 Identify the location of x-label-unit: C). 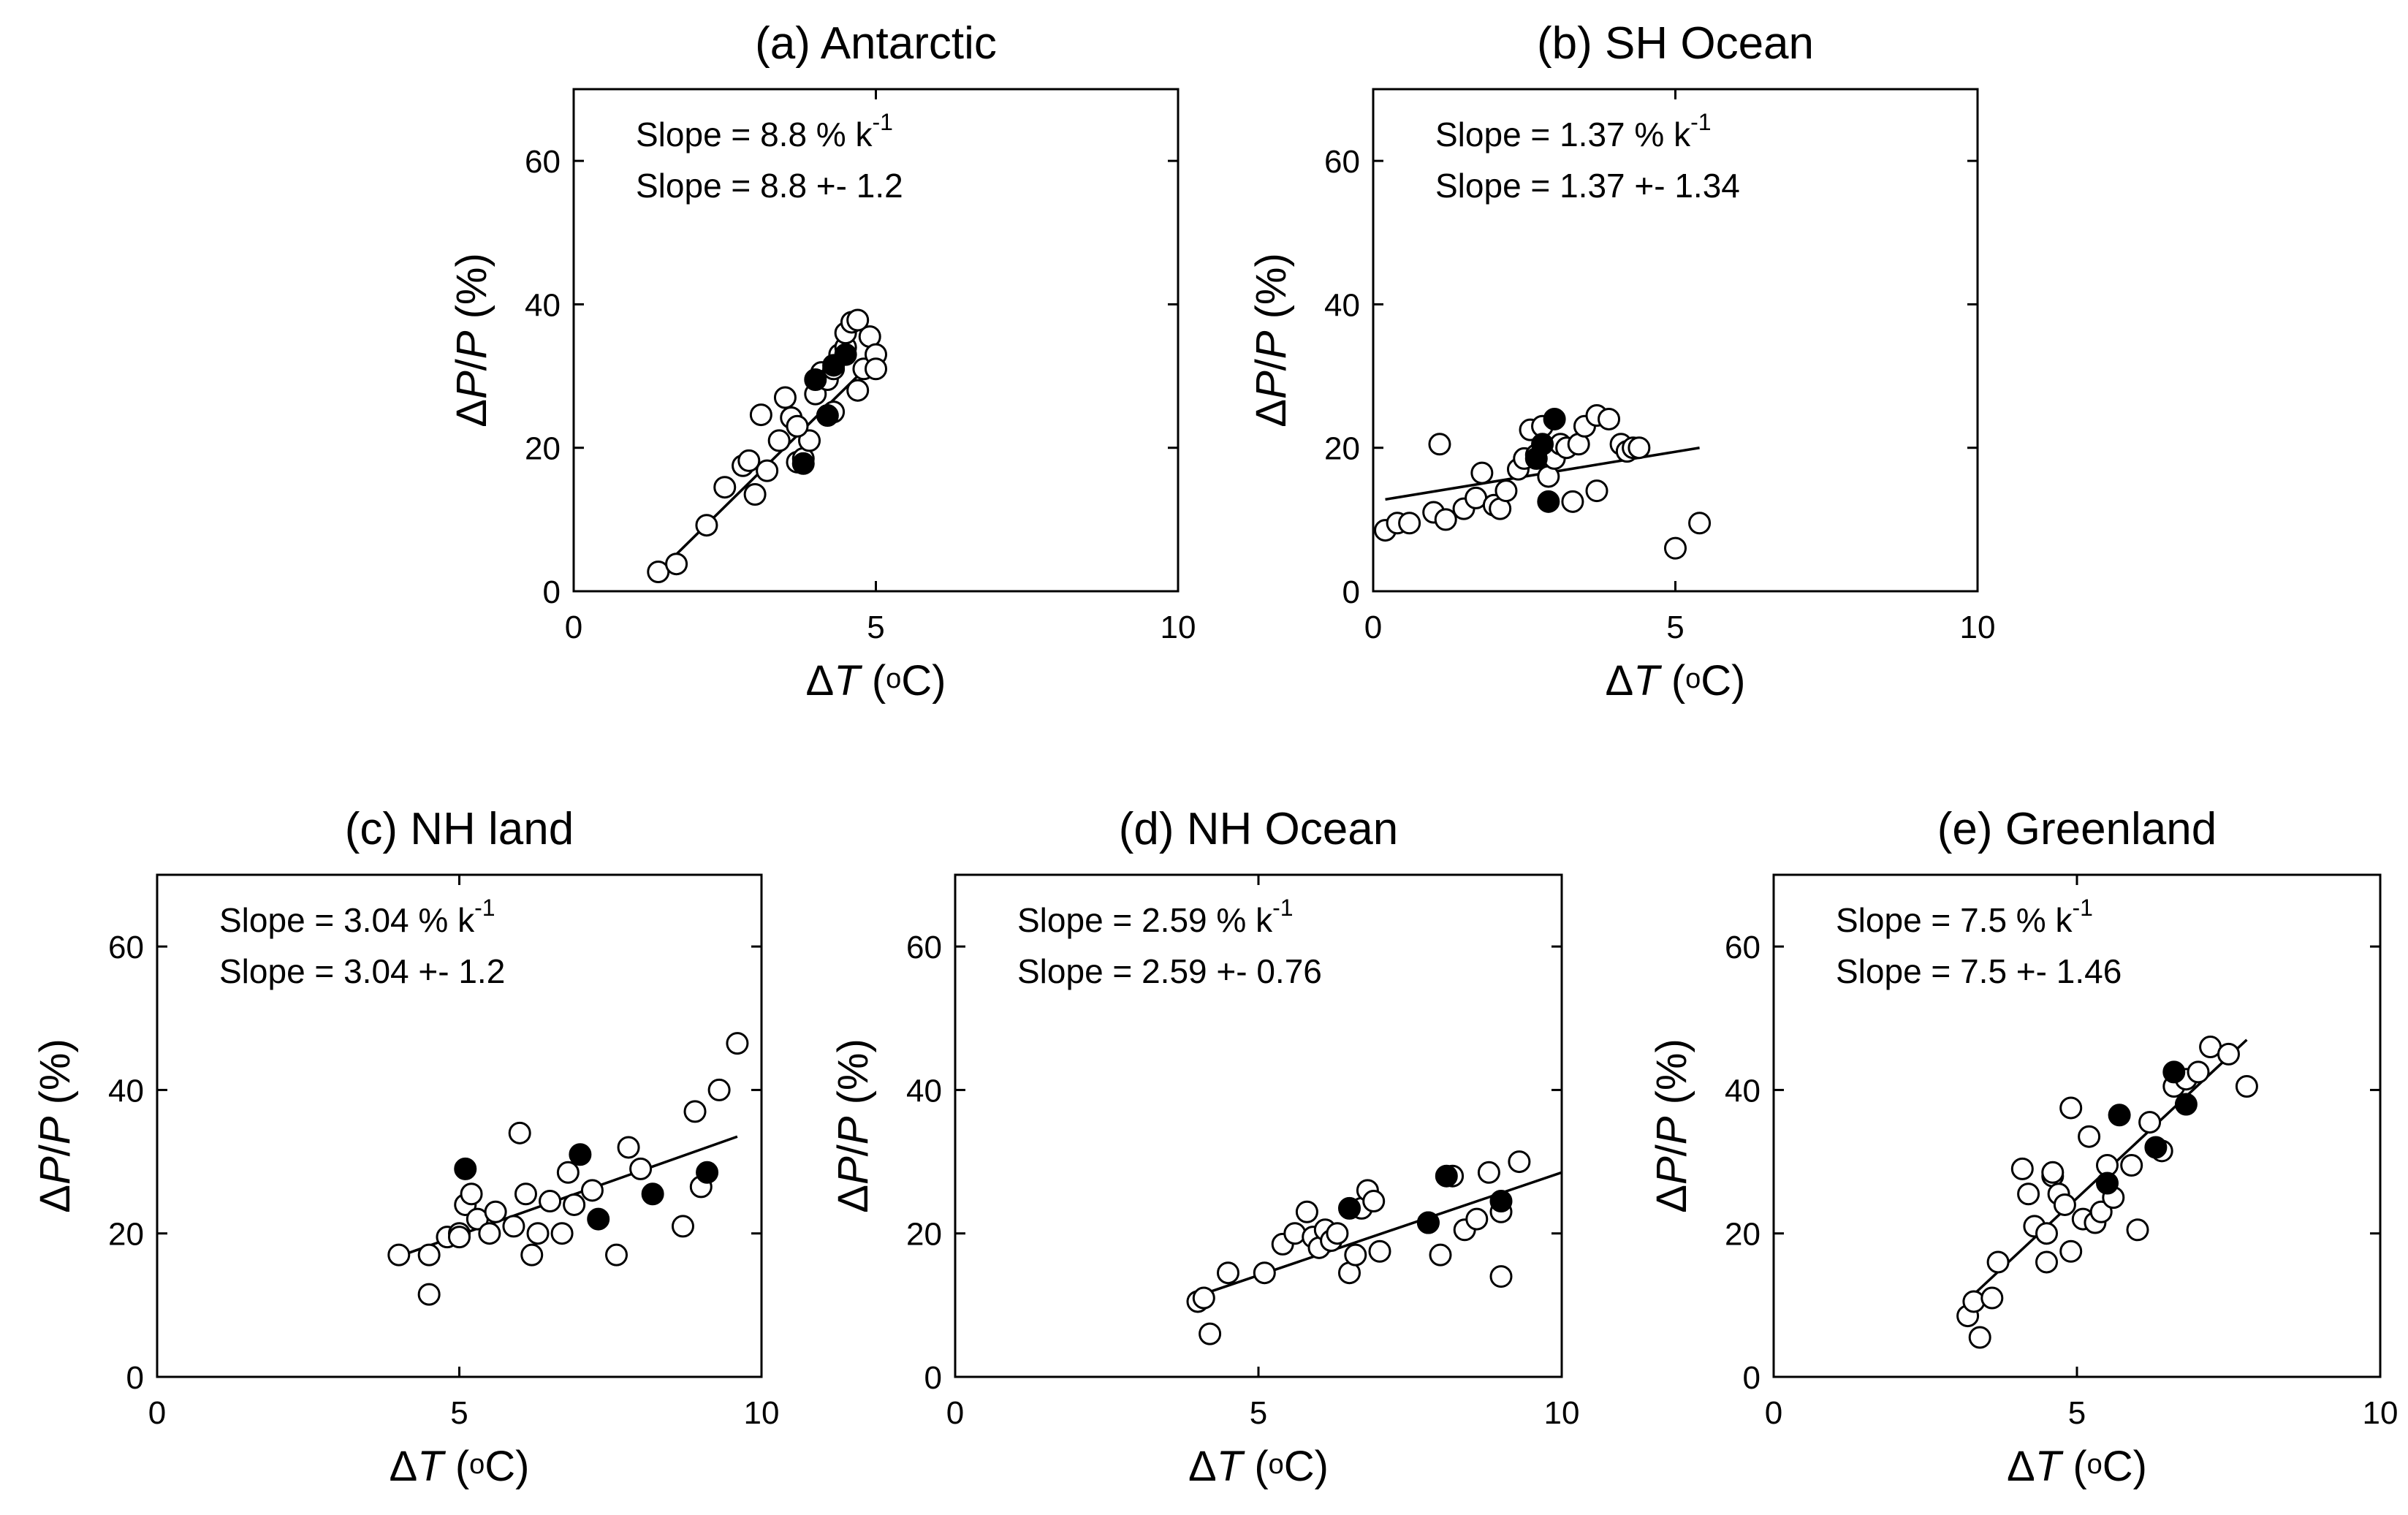
(2125, 1466).